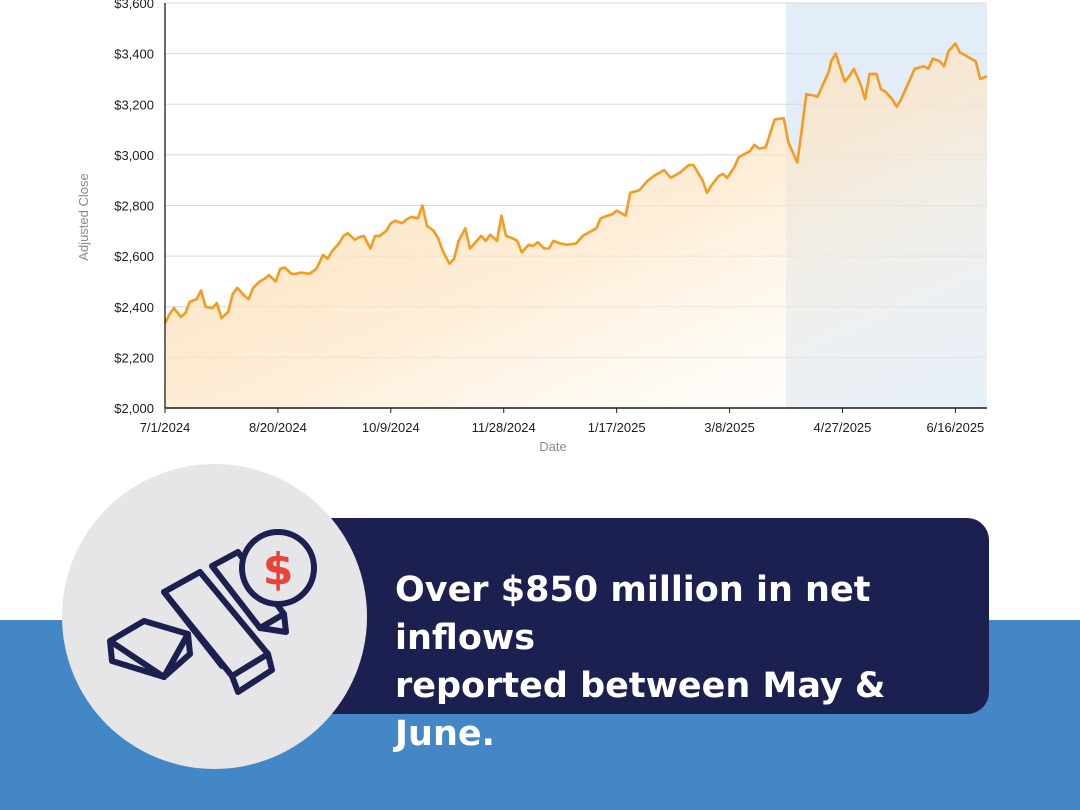 This screenshot has width=1080, height=810. I want to click on dollar-sign: $, so click(278, 569).